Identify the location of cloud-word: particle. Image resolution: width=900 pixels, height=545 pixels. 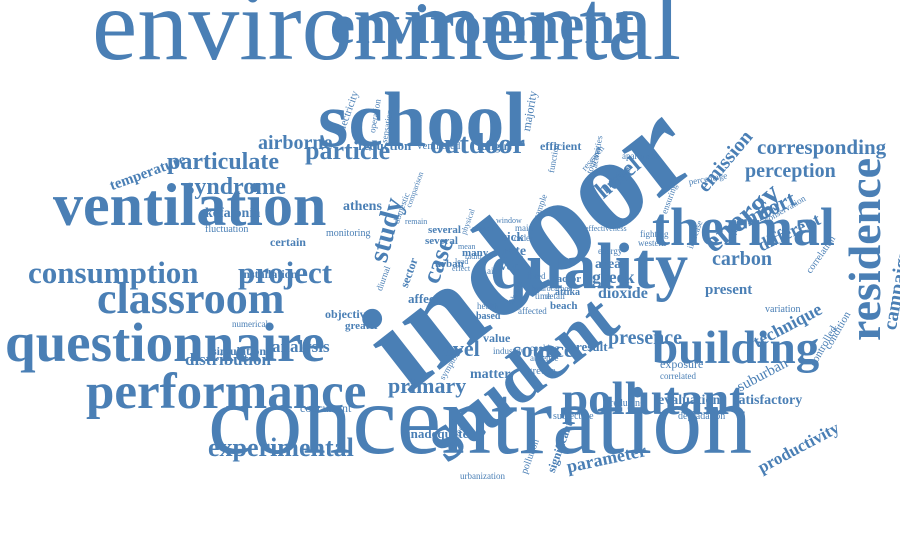
(348, 150).